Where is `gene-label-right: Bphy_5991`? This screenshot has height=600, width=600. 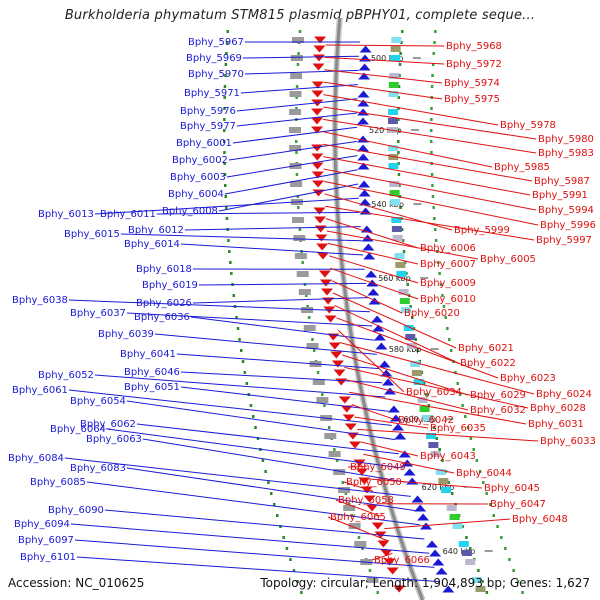 gene-label-right: Bphy_5991 is located at coordinates (560, 195).